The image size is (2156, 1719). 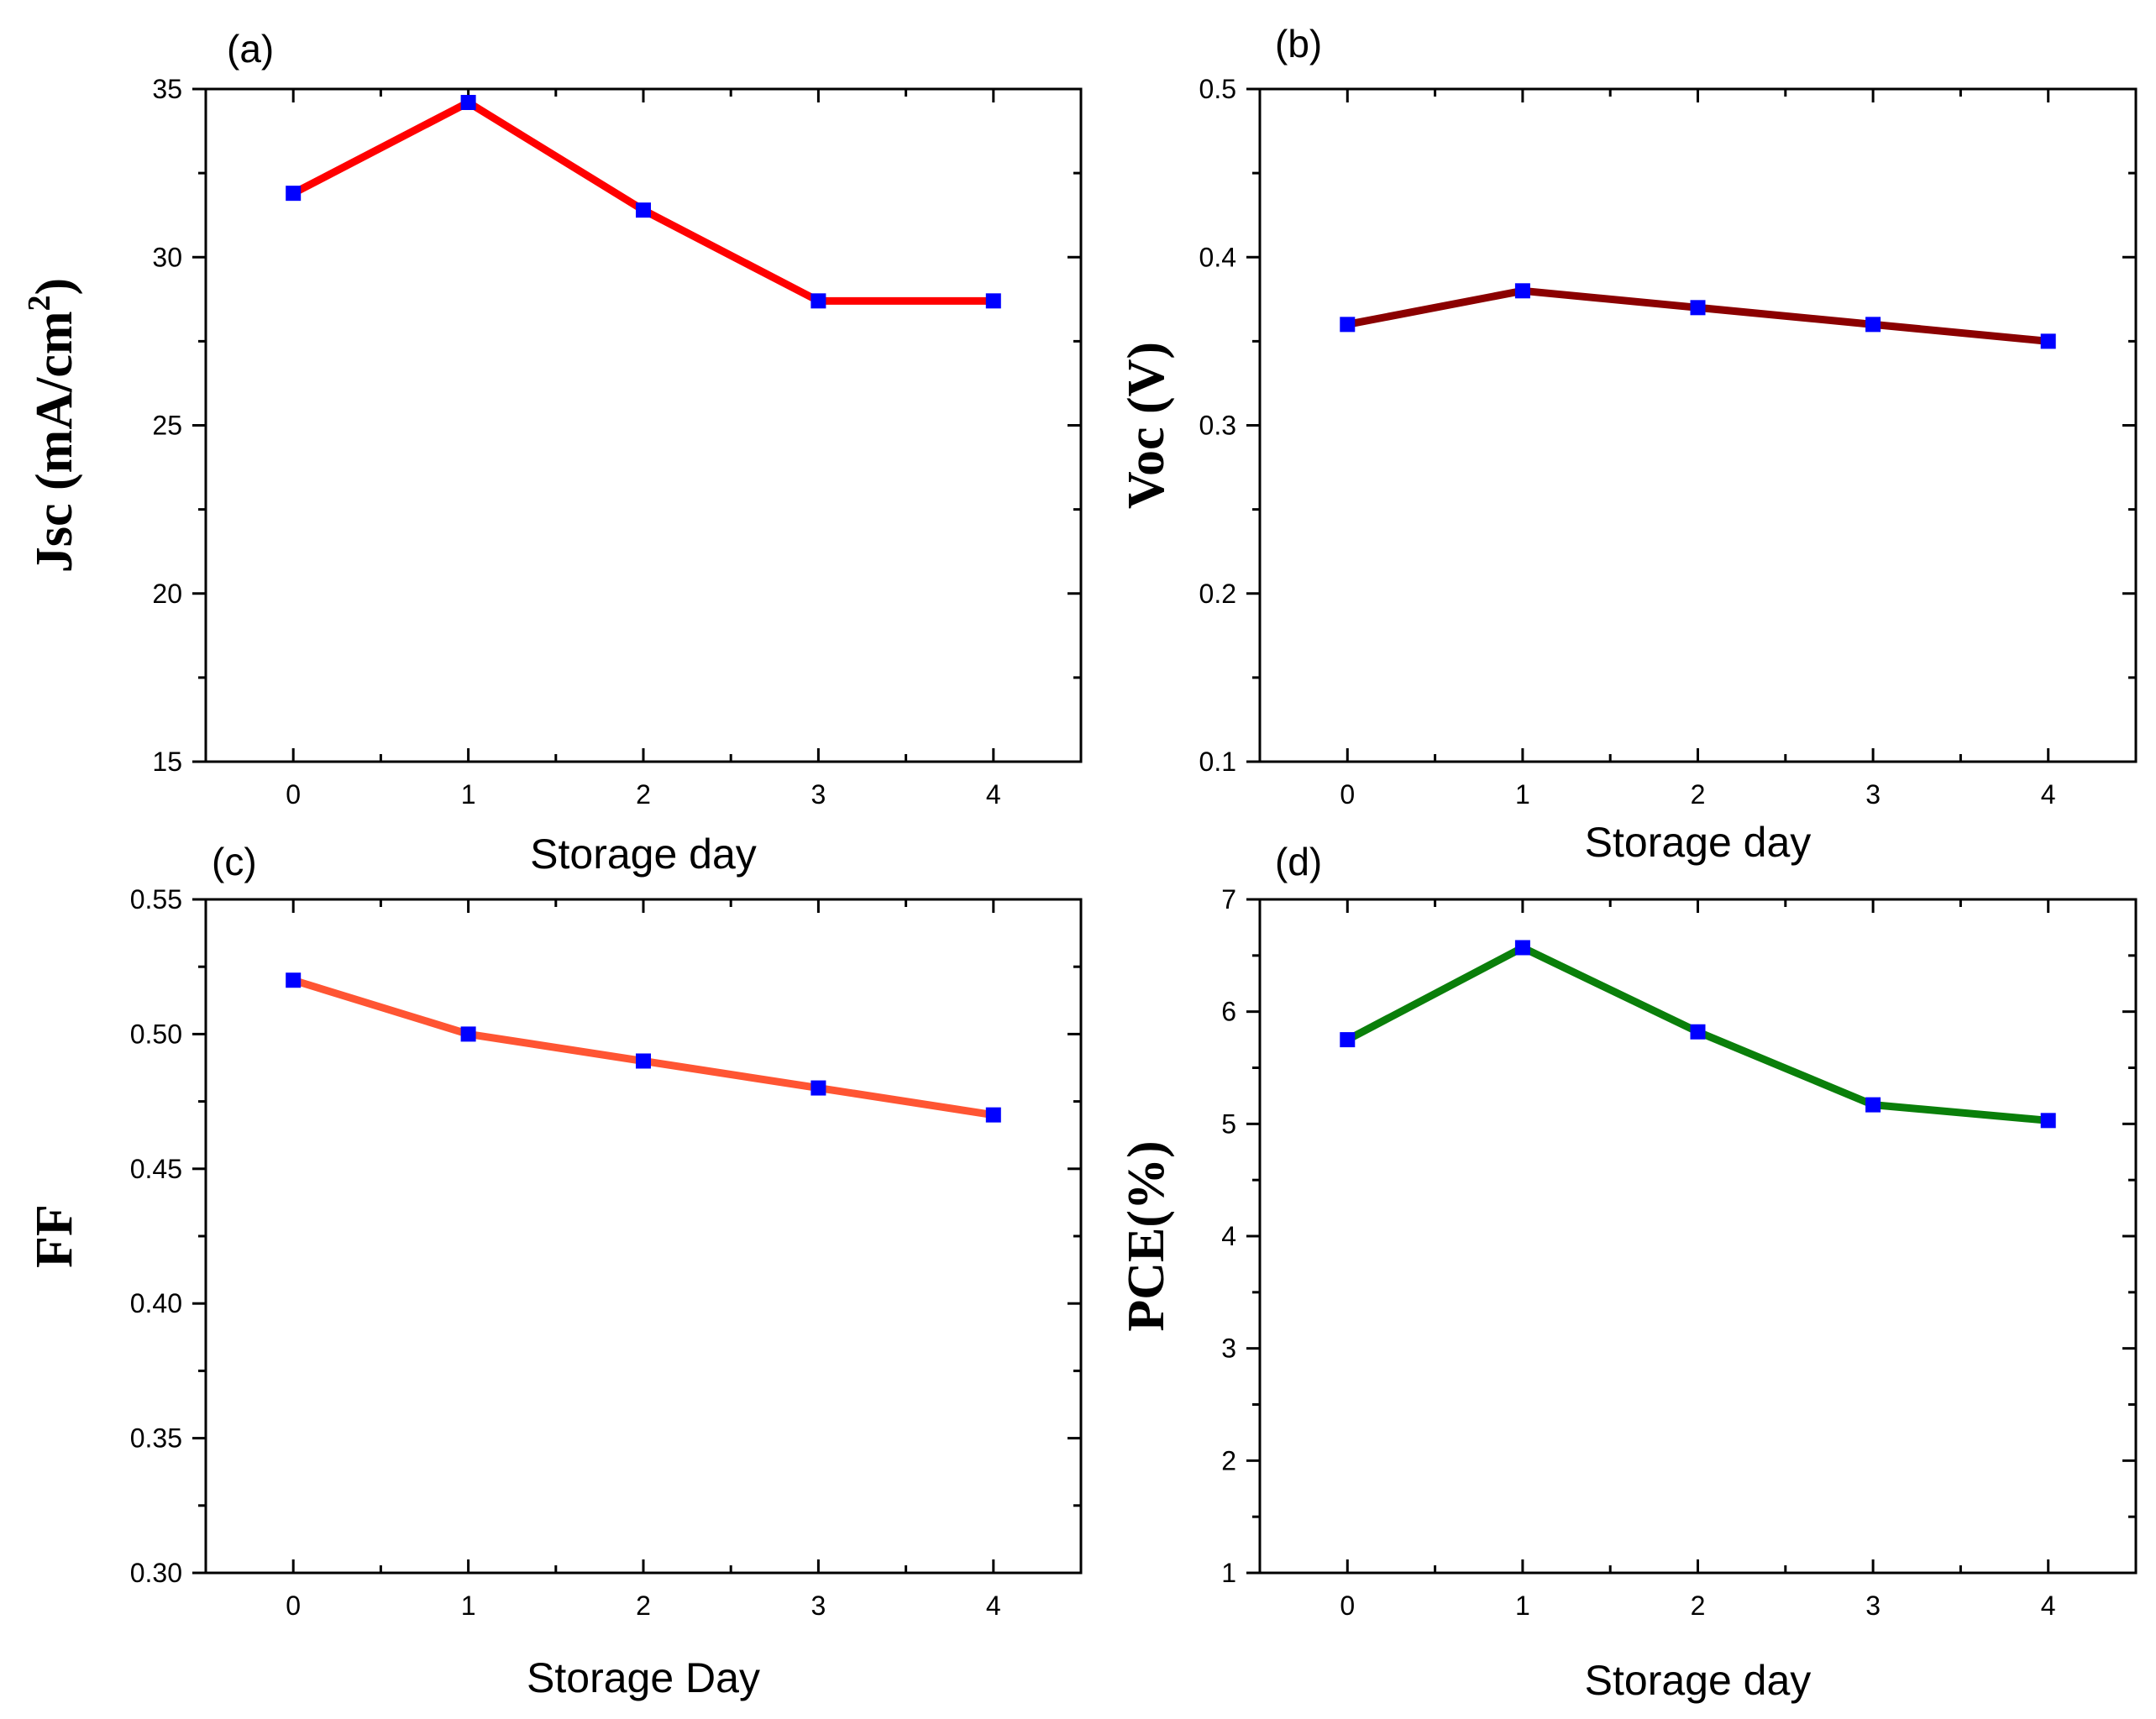 I want to click on y-axis-label: Jsc (mA/cm2), so click(x=52, y=425).